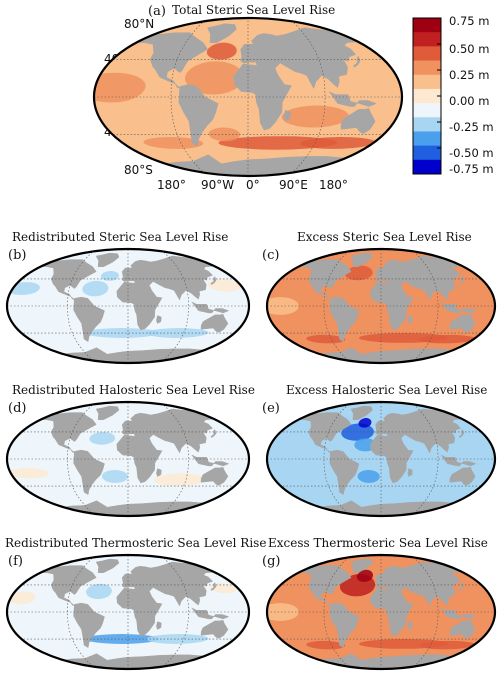  Describe the element at coordinates (387, 390) in the screenshot. I see `panel-e-title: Excess Halosteric Sea Level Rise` at that location.